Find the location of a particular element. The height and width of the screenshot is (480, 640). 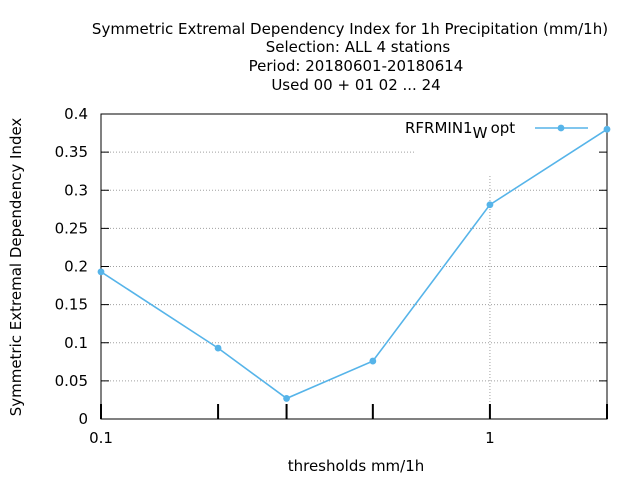

y-tick-label: 0.35 is located at coordinates (71, 152).